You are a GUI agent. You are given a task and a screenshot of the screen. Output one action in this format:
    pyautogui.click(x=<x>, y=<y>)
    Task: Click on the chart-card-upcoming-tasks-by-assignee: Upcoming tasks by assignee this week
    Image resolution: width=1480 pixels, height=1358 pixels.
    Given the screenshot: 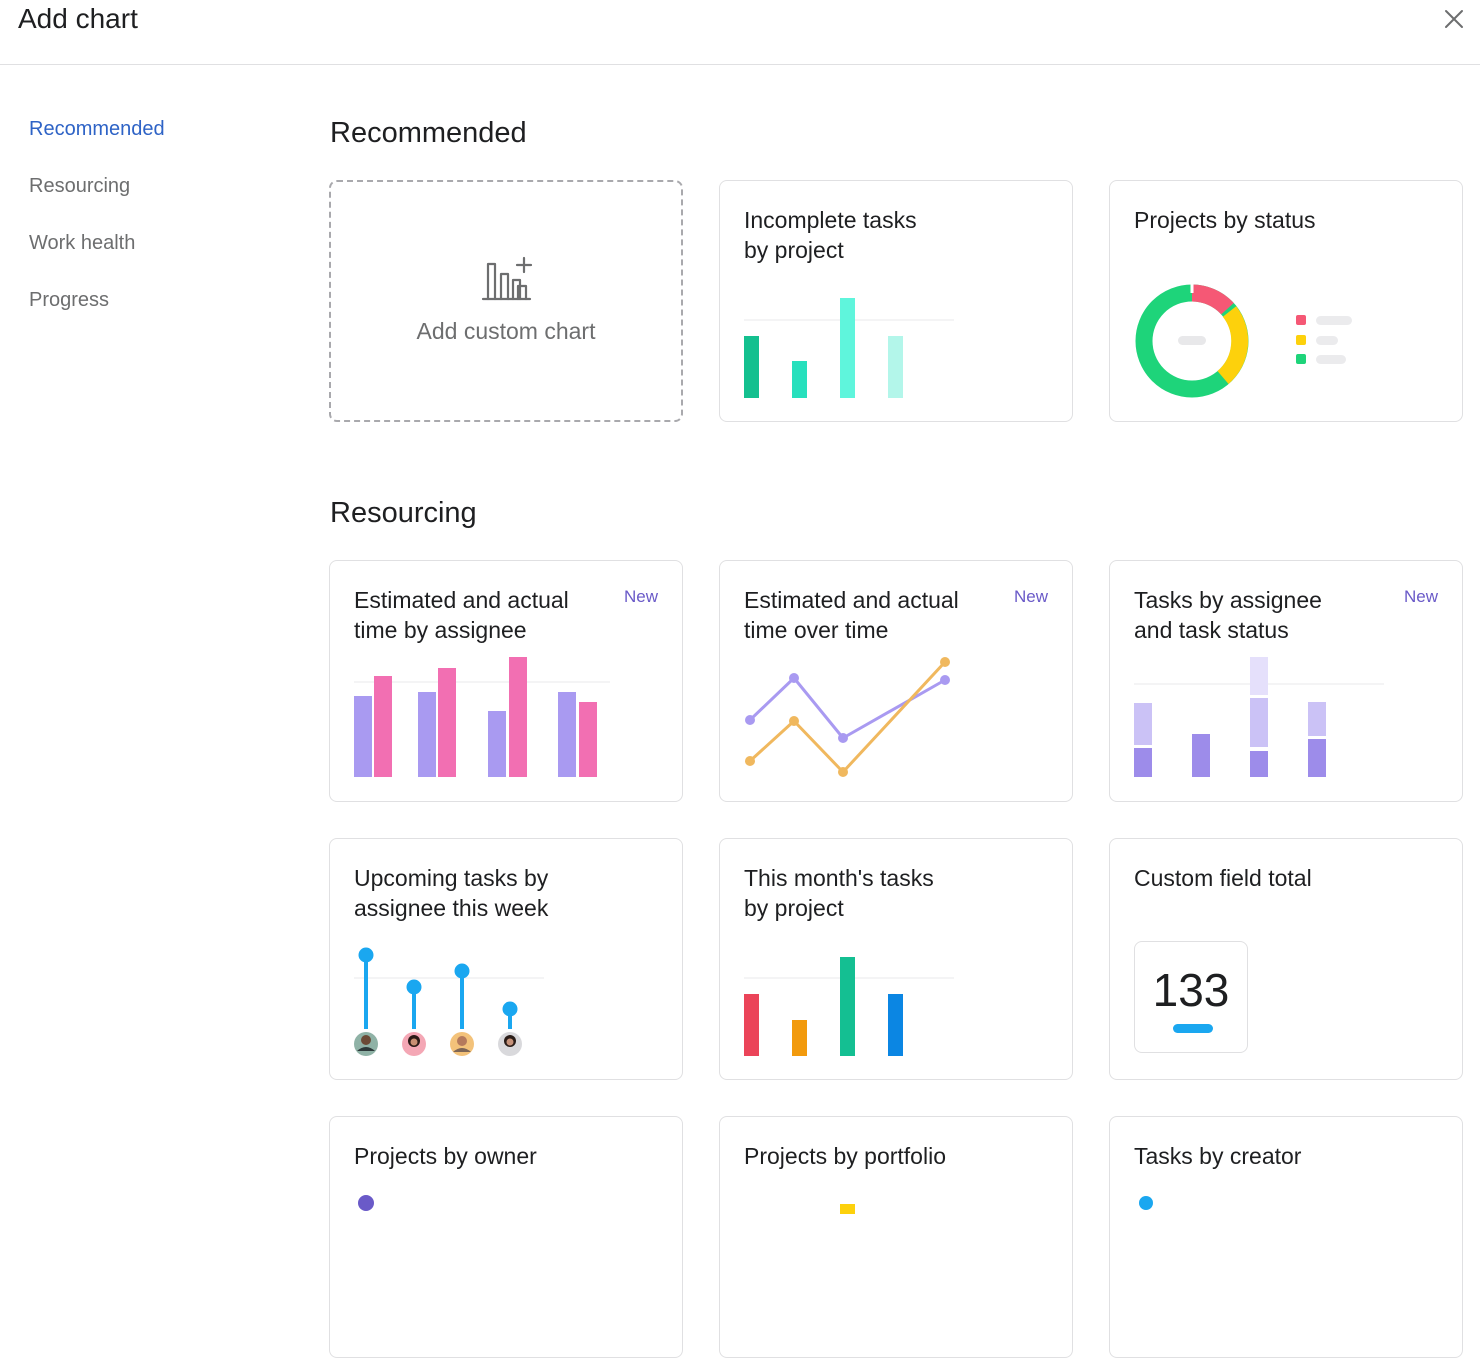 What is the action you would take?
    pyautogui.click(x=506, y=959)
    